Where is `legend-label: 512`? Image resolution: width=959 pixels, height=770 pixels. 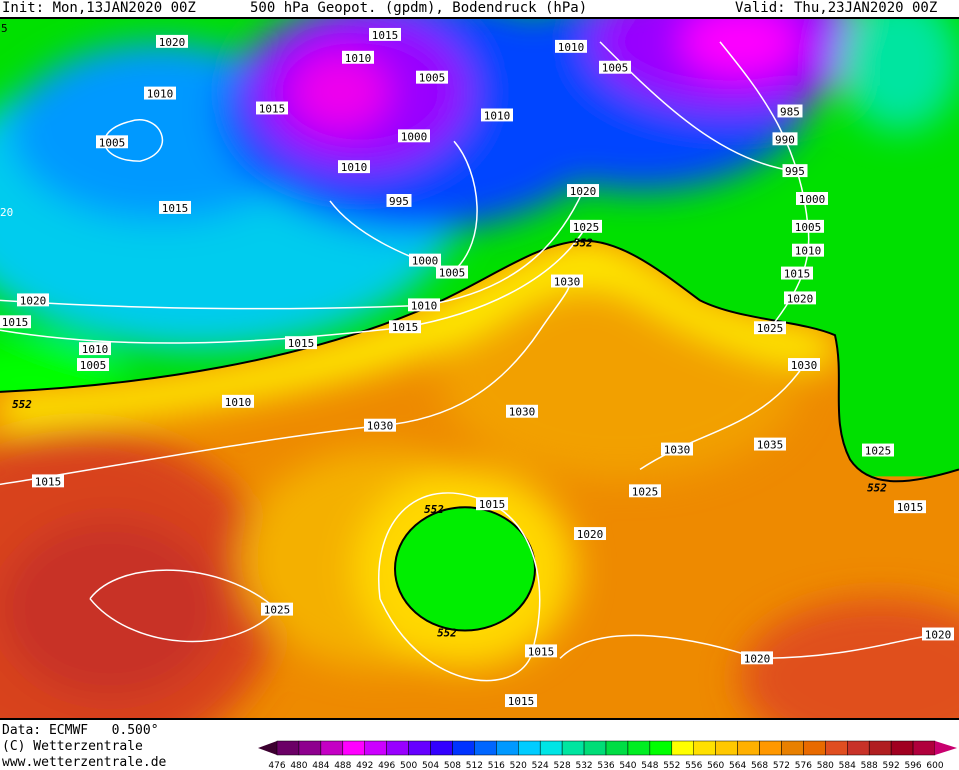
legend-label: 512 is located at coordinates (474, 765).